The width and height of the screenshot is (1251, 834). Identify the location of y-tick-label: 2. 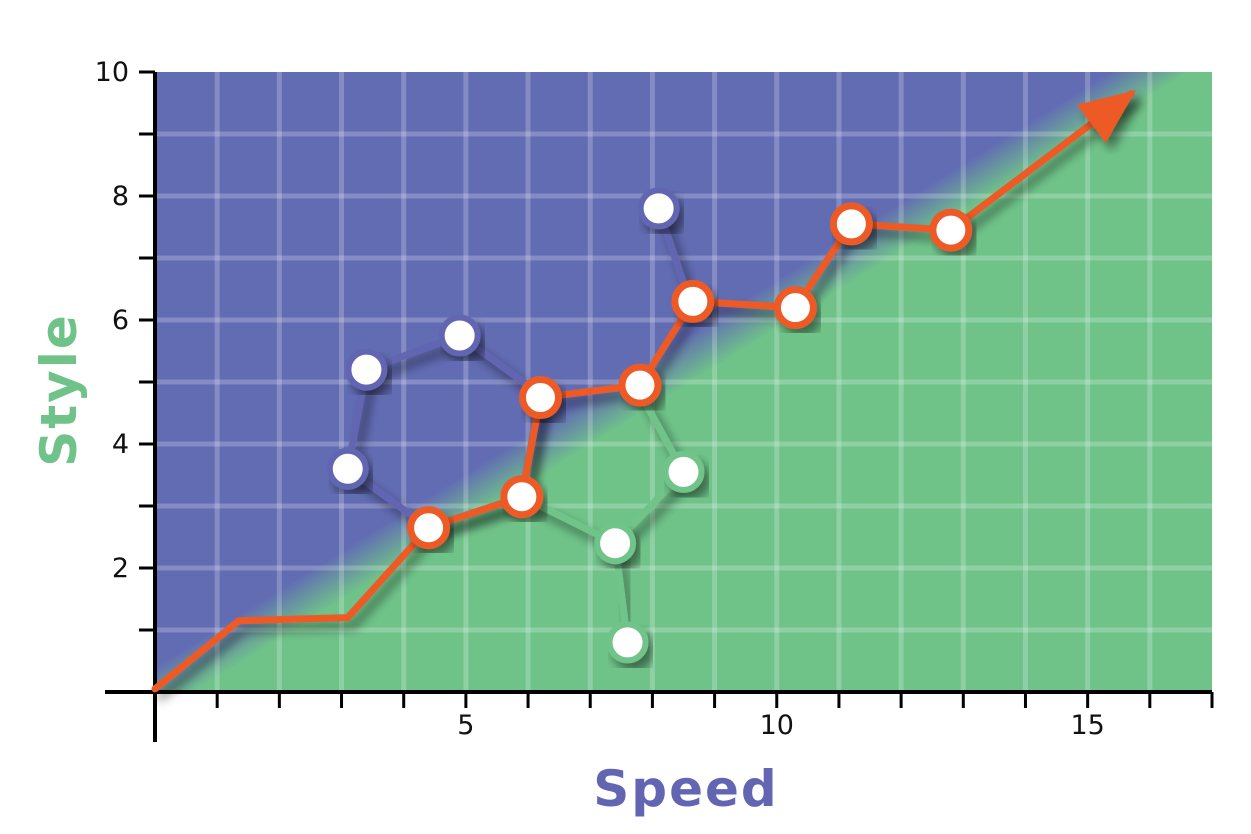
(120, 568).